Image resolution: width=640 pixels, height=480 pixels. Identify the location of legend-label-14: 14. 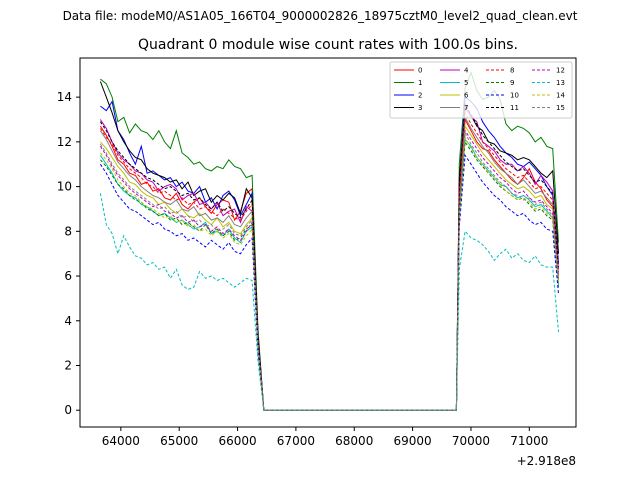
(560, 96).